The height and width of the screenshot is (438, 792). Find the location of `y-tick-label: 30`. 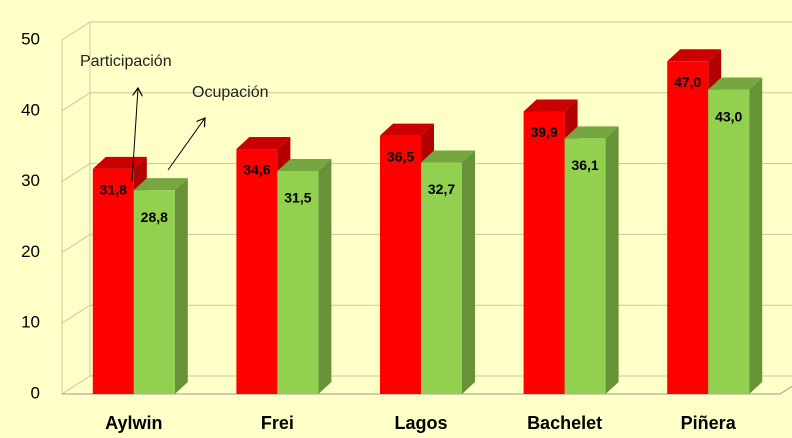

y-tick-label: 30 is located at coordinates (30, 180).